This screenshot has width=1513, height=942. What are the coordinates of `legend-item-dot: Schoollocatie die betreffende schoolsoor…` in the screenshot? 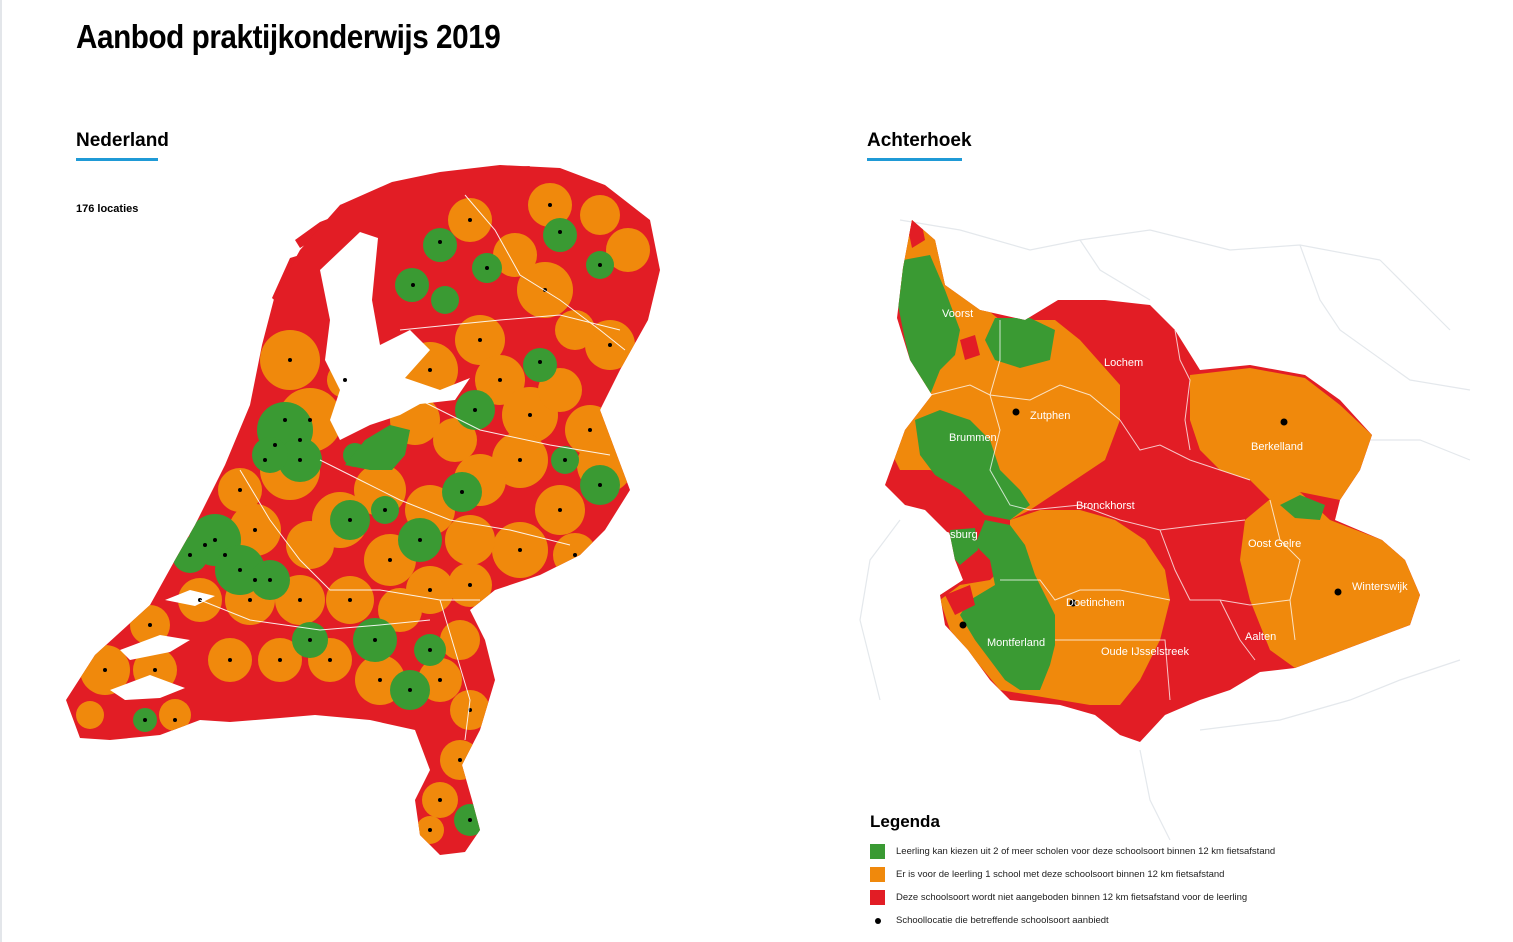 It's located at (1170, 920).